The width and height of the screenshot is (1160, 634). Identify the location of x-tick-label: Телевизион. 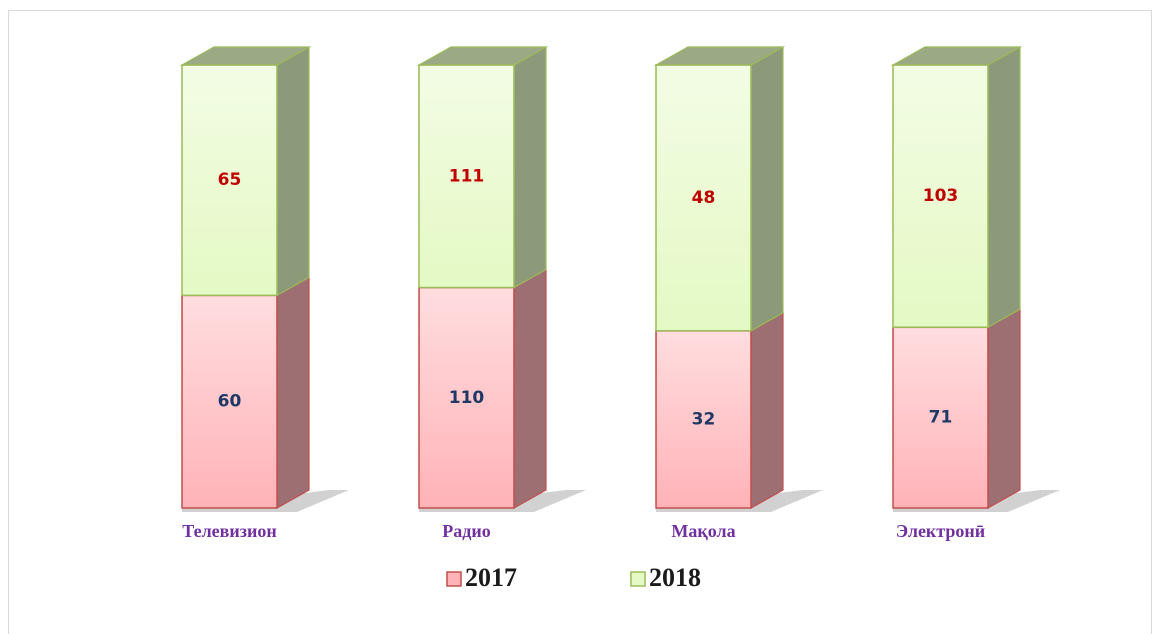
(229, 531).